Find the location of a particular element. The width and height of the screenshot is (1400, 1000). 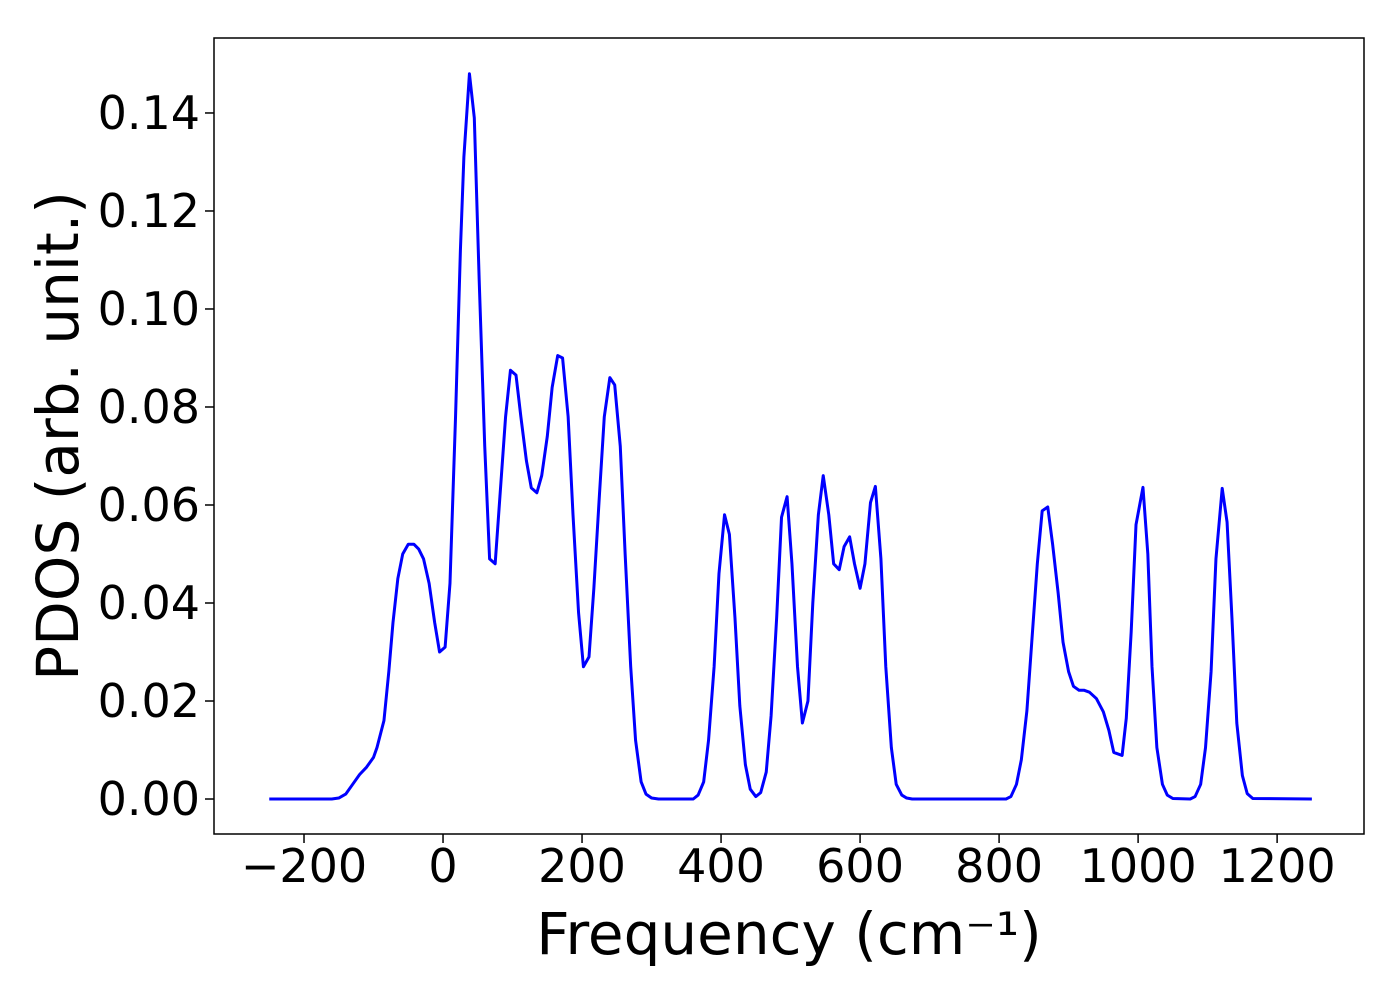

y-tick-label: 0.02 is located at coordinates (149, 701).